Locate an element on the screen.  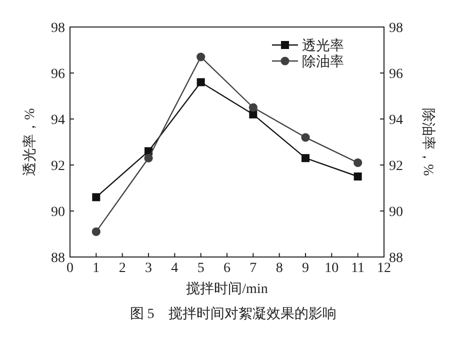
x-tick-label: 10 is located at coordinates (331, 268).